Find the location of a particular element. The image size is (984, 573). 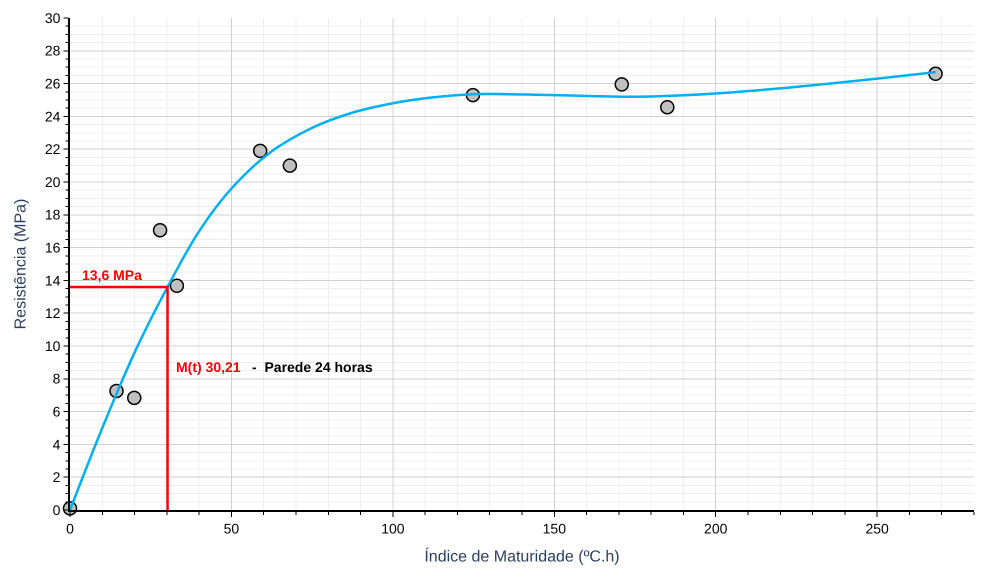

y-tick-label: 22 is located at coordinates (52, 149).